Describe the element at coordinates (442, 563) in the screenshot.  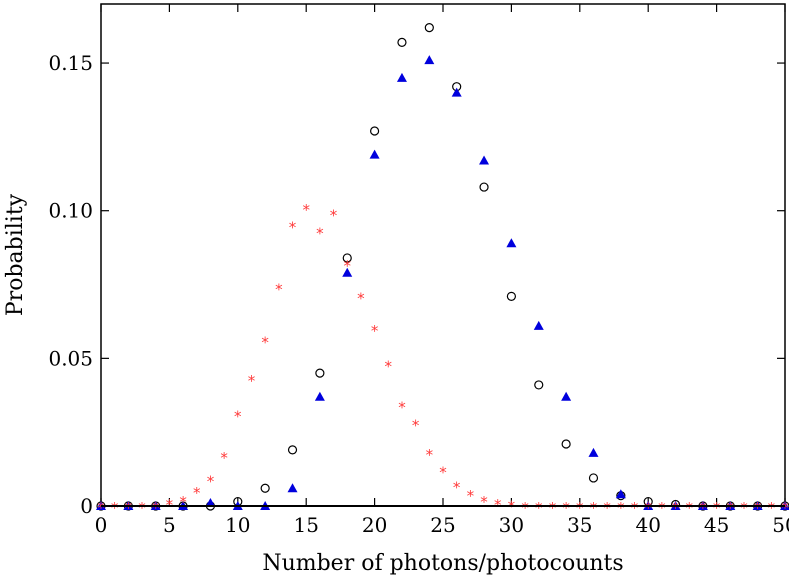
I see `x-axis-label: Number of photons/photocounts` at that location.